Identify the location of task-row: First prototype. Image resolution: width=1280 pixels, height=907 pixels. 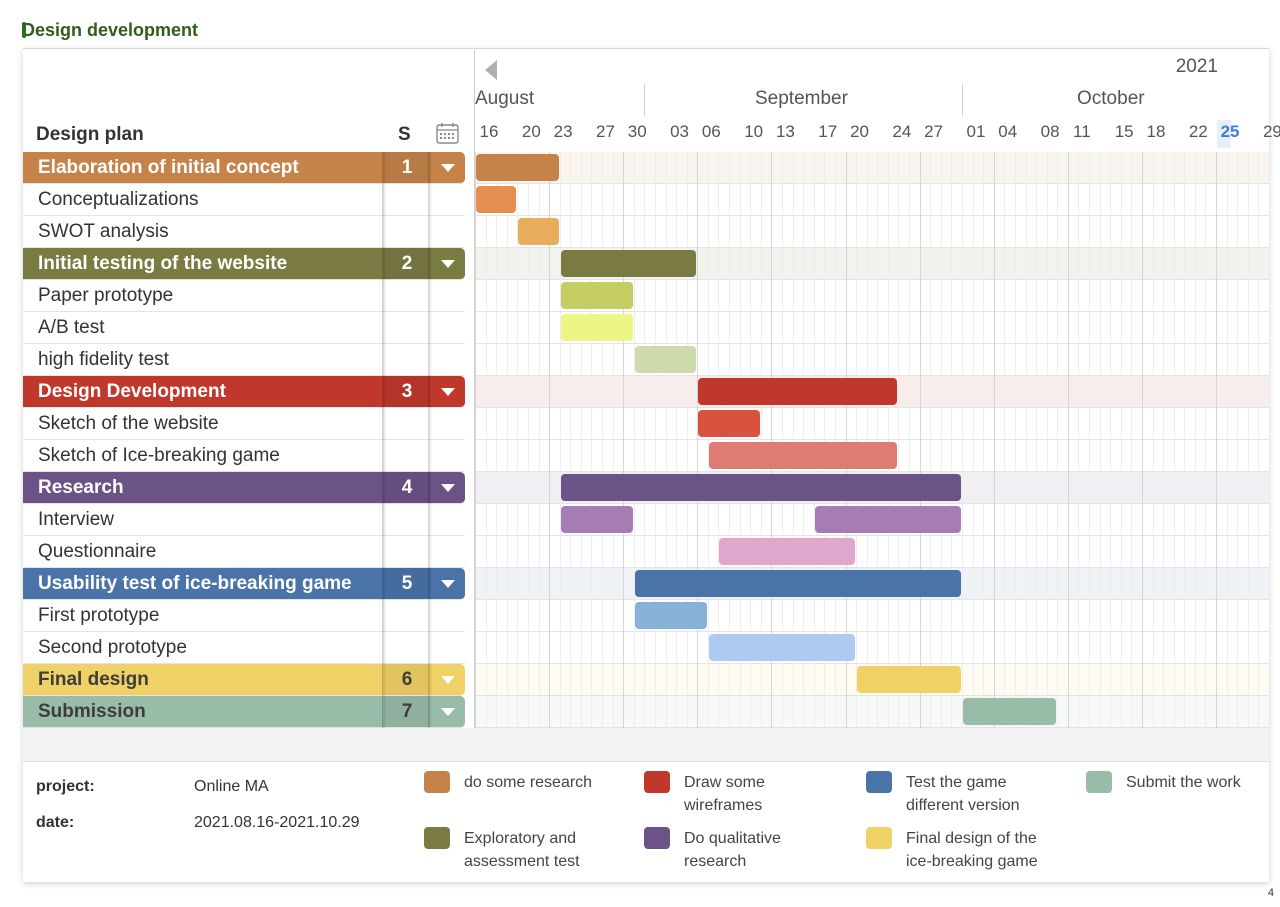
(244, 616).